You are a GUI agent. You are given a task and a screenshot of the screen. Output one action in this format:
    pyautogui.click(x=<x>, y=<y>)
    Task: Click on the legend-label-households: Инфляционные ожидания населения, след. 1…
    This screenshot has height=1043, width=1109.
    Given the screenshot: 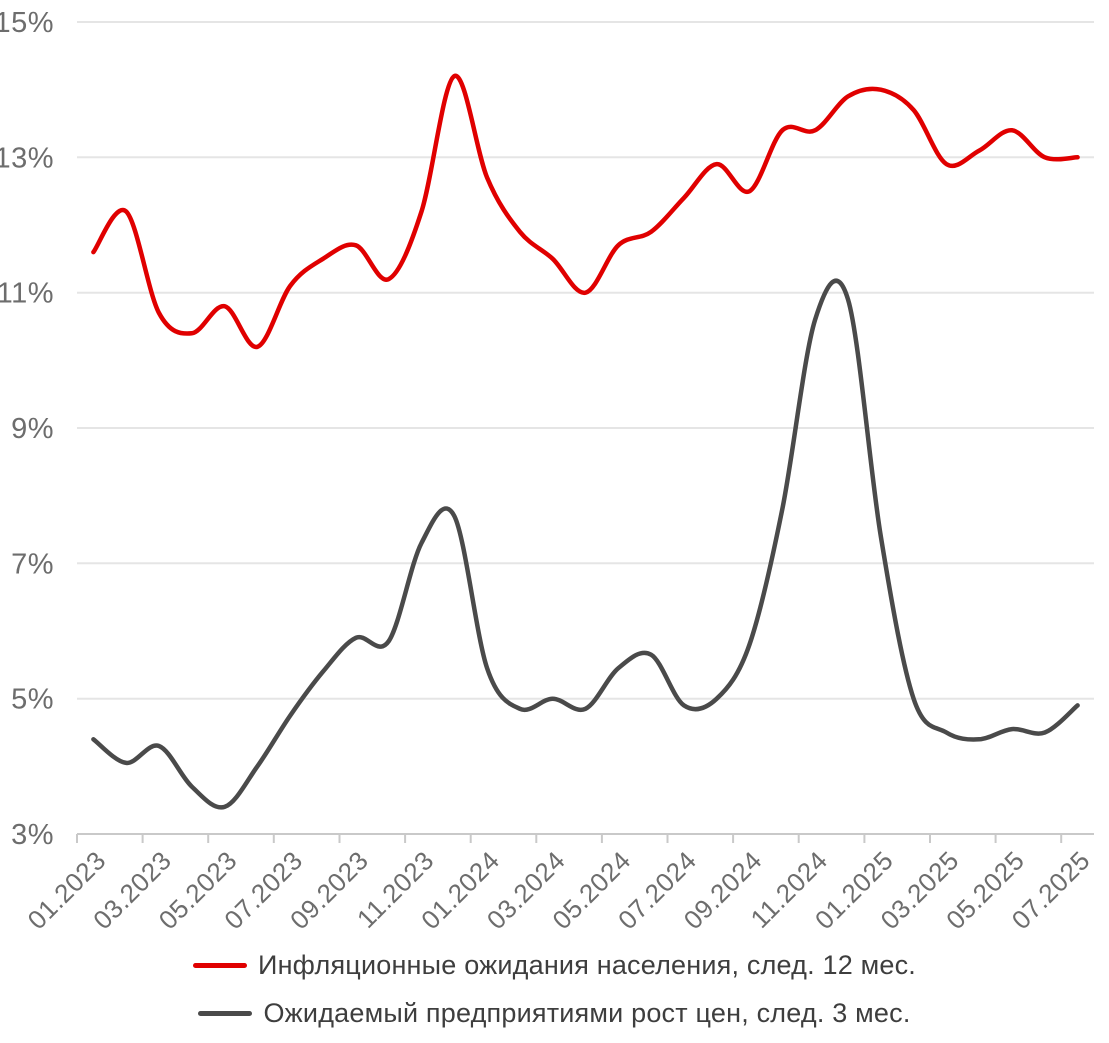 What is the action you would take?
    pyautogui.click(x=587, y=965)
    